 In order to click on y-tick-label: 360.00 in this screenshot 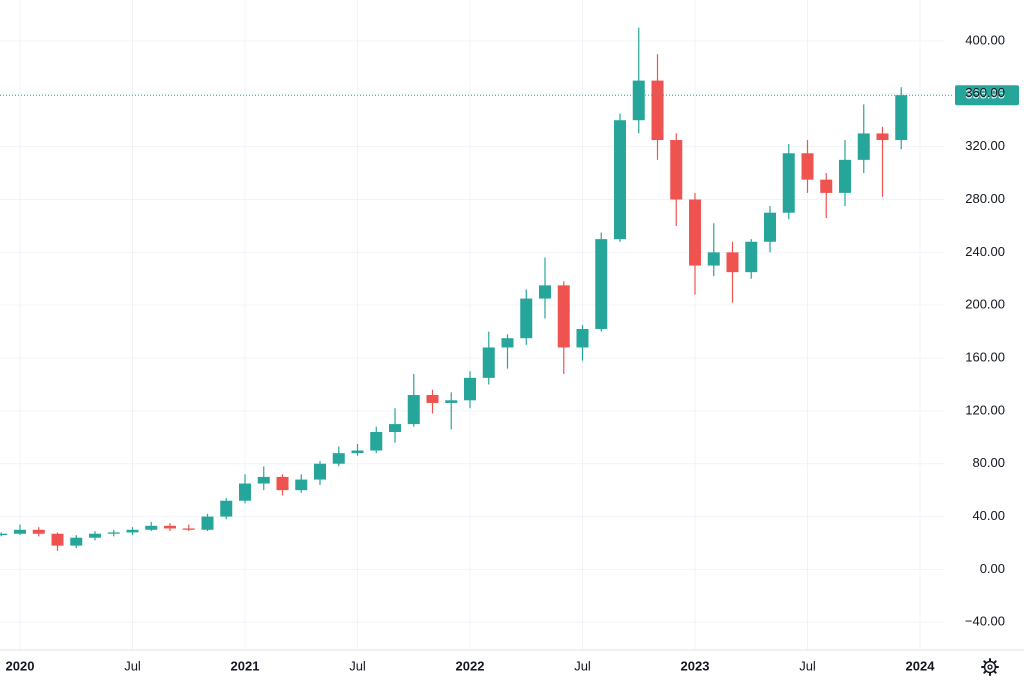, I will do `click(985, 92)`.